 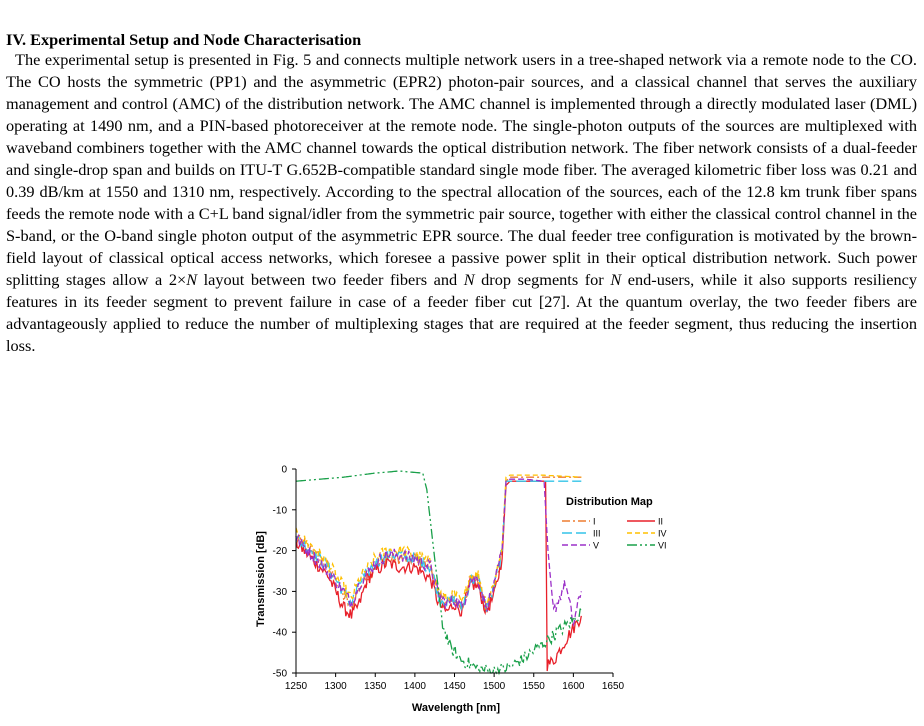 I want to click on y-tick-label: -20, so click(x=280, y=551).